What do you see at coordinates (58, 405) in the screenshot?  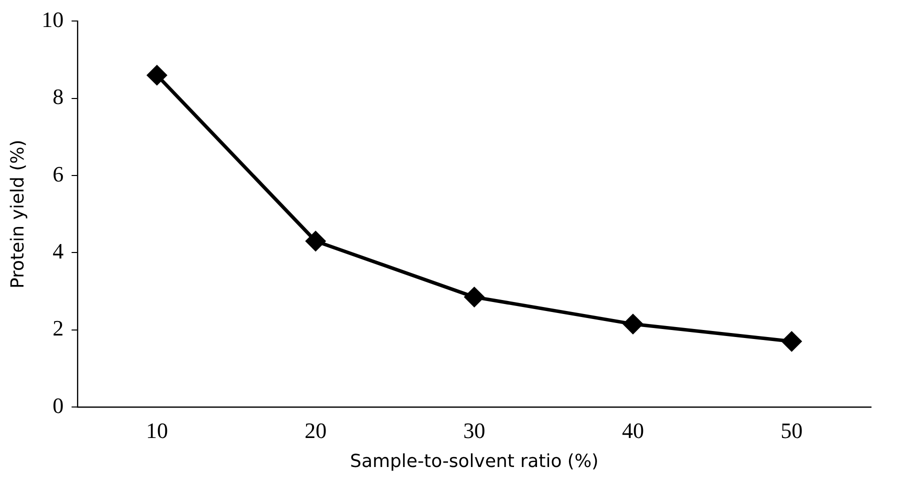 I see `y-tick-label: 0` at bounding box center [58, 405].